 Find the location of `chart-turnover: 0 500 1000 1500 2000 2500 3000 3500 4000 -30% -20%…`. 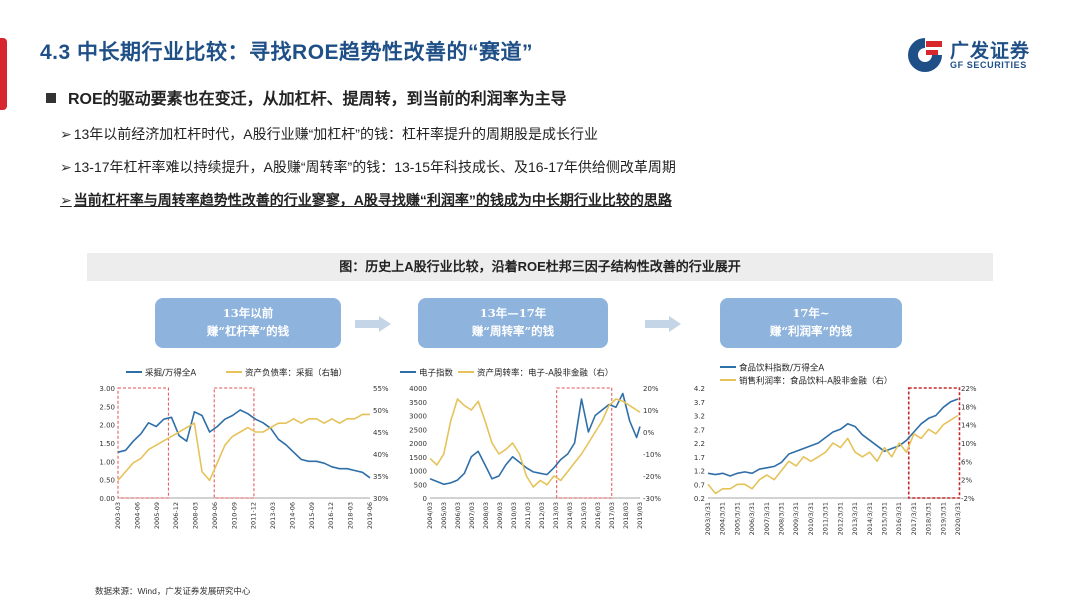

chart-turnover: 0 500 1000 1500 2000 2500 3000 3500 4000 -30% -20%… is located at coordinates (540, 471).